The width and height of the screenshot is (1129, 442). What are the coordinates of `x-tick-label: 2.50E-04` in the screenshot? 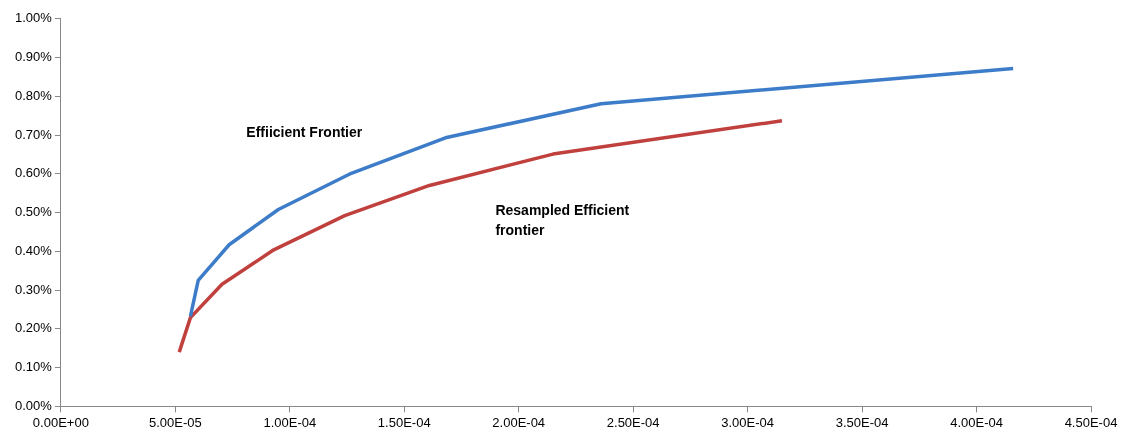 It's located at (633, 422).